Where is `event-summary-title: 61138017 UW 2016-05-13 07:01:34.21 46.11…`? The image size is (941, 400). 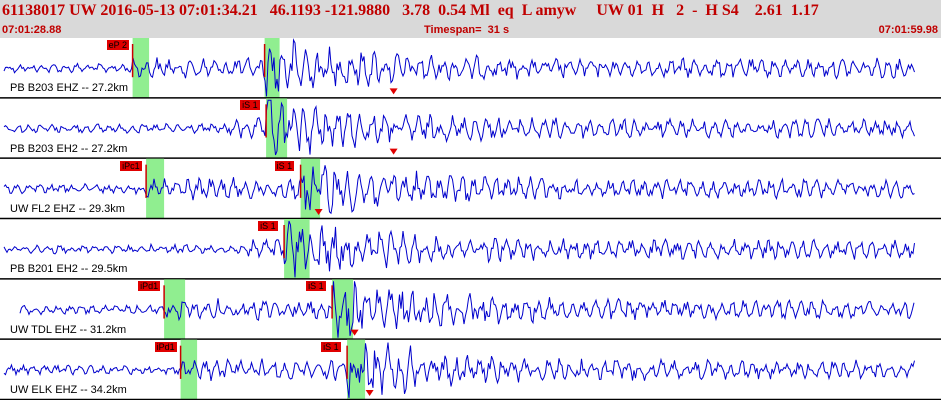 event-summary-title: 61138017 UW 2016-05-13 07:01:34.21 46.11… is located at coordinates (410, 10).